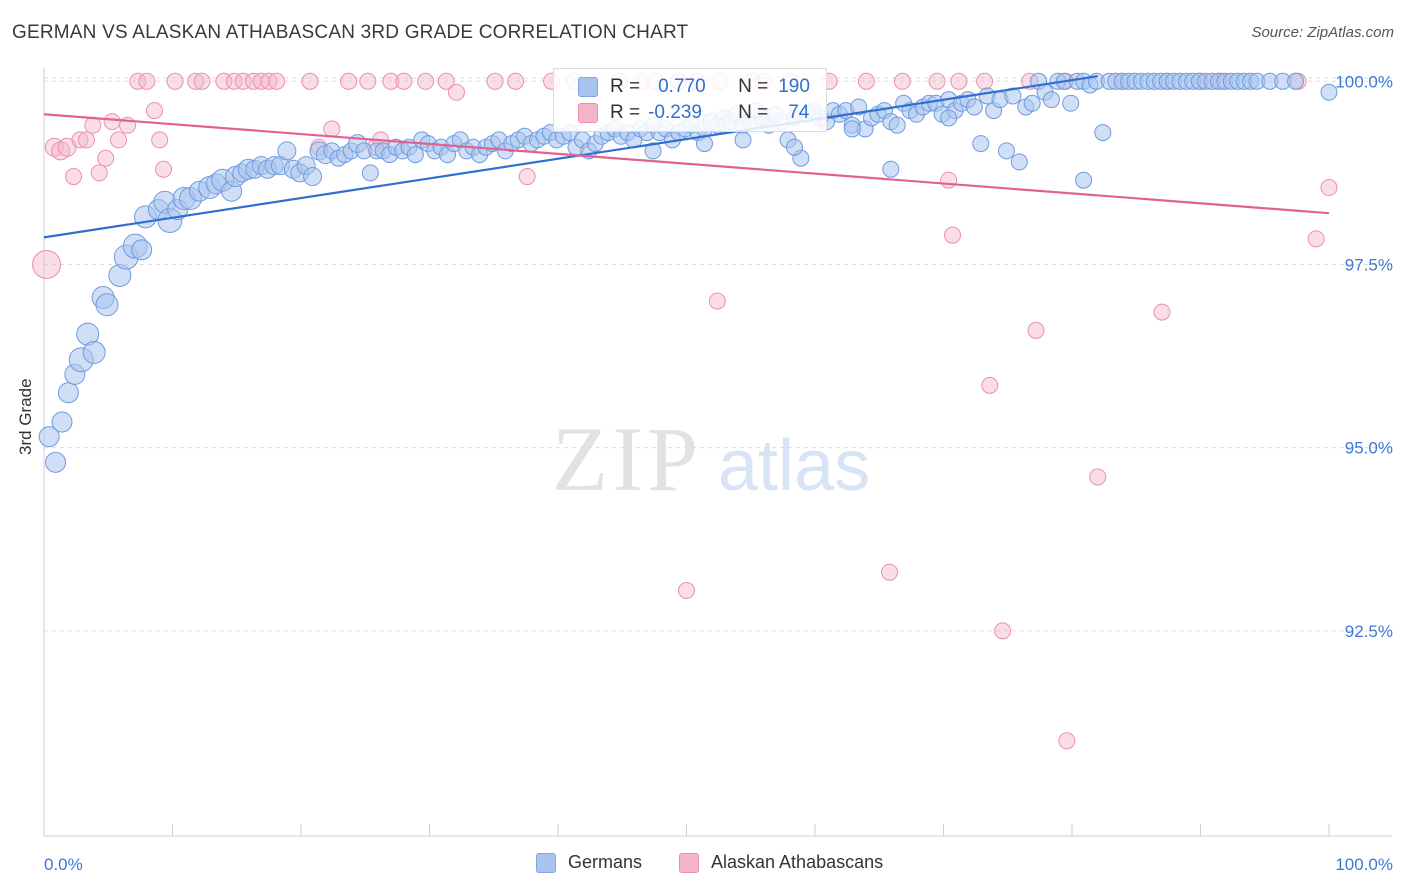  I want to click on correlation-legend: R = 0.770 N = 190 R = -0.239 N = 74, so click(690, 100).